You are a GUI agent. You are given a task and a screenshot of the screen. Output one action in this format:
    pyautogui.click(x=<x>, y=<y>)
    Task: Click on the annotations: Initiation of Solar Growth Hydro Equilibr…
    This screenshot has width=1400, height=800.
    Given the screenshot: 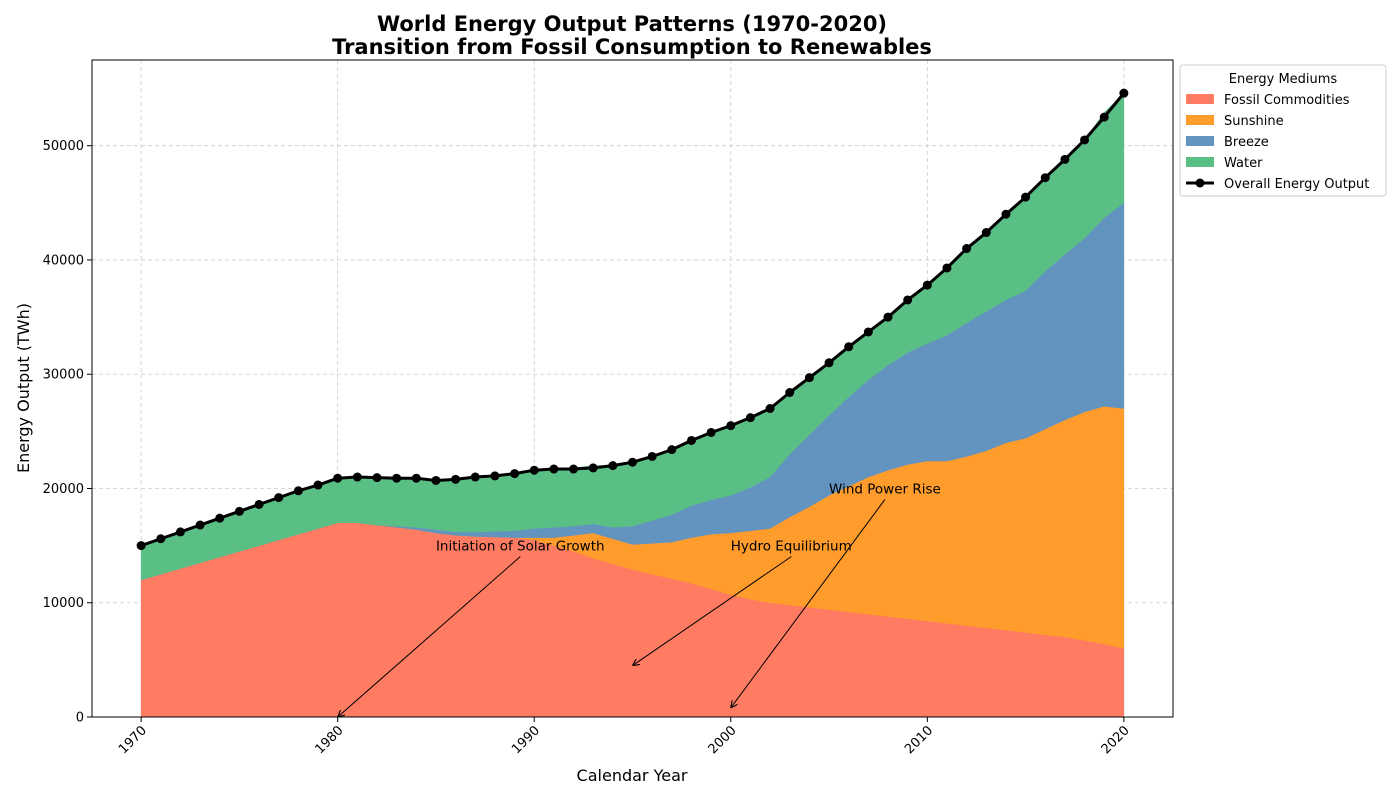 What is the action you would take?
    pyautogui.click(x=639, y=599)
    